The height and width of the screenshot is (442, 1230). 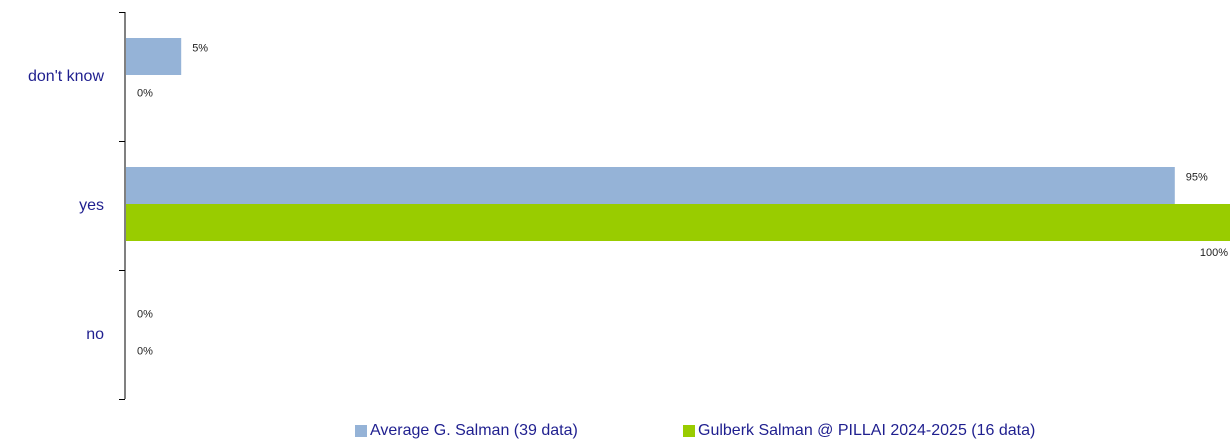 I want to click on data-label-series-1: 100%, so click(x=1214, y=253).